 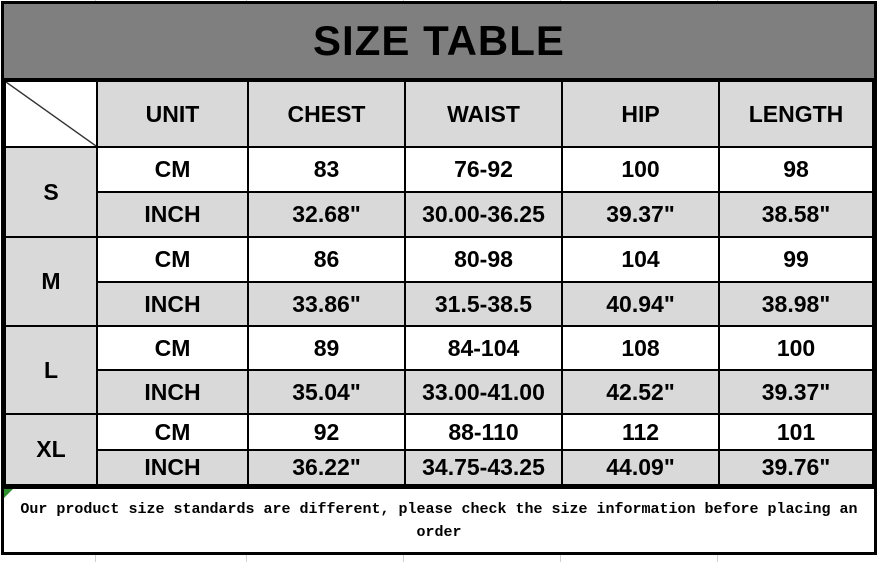 I want to click on value-cell: 42.52", so click(x=640, y=392).